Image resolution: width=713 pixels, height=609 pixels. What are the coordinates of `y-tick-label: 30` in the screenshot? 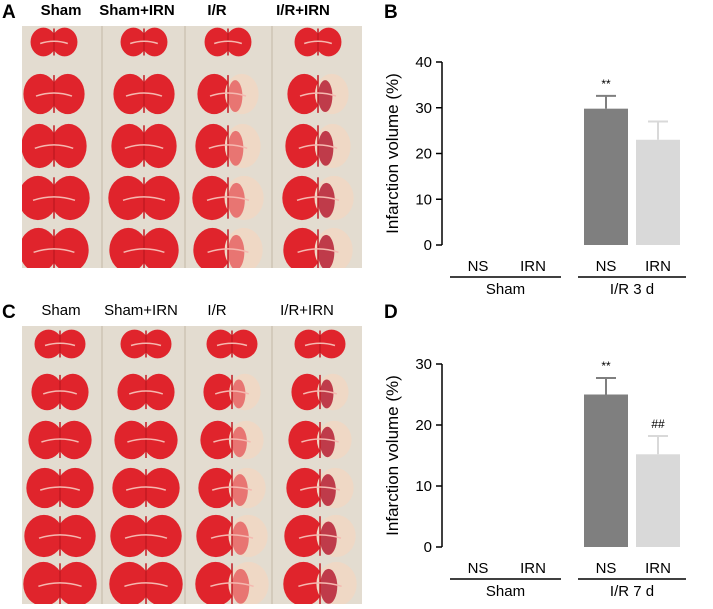 It's located at (423, 108).